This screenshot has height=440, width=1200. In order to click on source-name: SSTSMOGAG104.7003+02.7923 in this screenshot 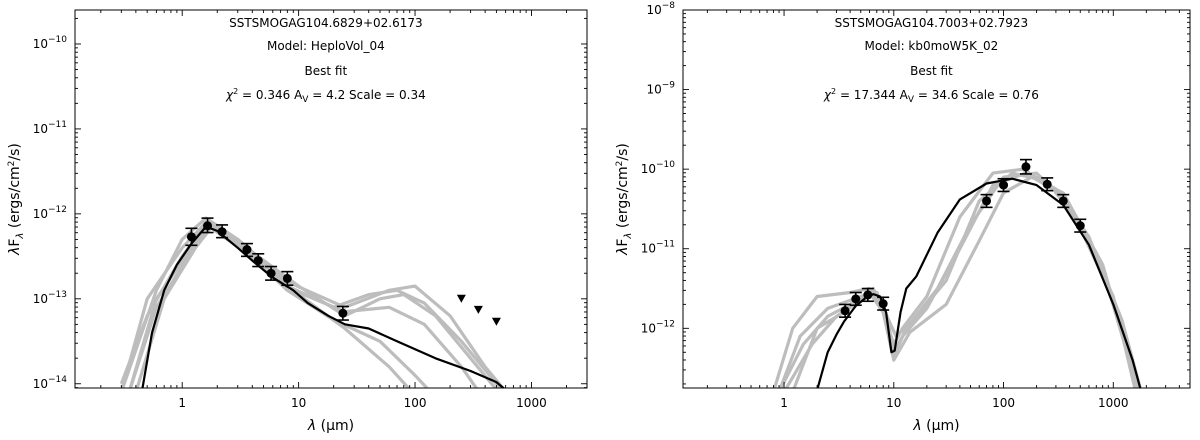, I will do `click(932, 23)`.